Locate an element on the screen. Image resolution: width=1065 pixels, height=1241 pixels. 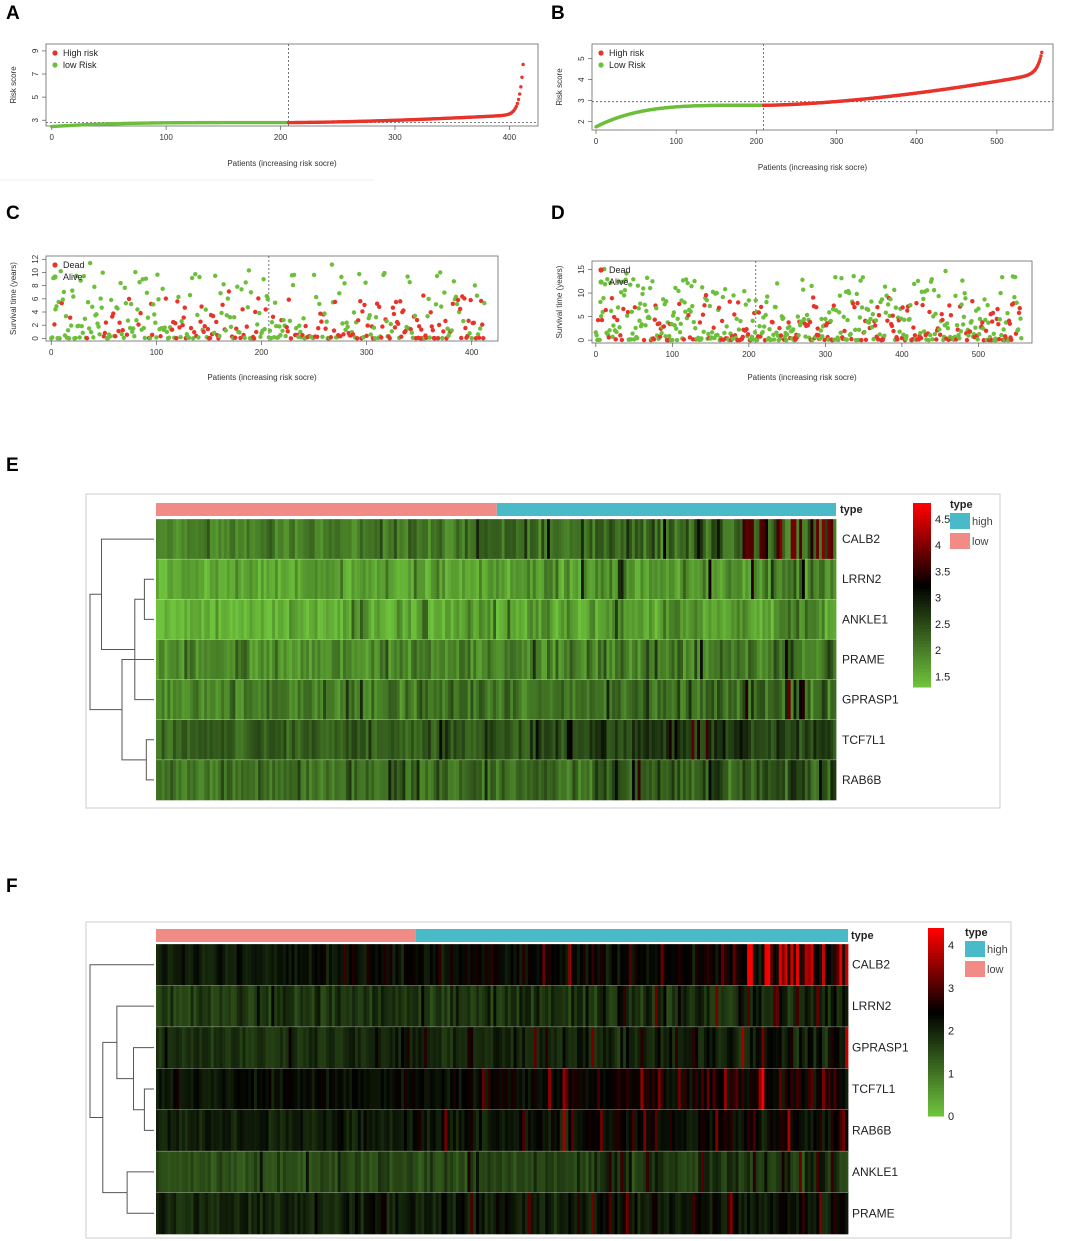
data-points is located at coordinates (808, 304).